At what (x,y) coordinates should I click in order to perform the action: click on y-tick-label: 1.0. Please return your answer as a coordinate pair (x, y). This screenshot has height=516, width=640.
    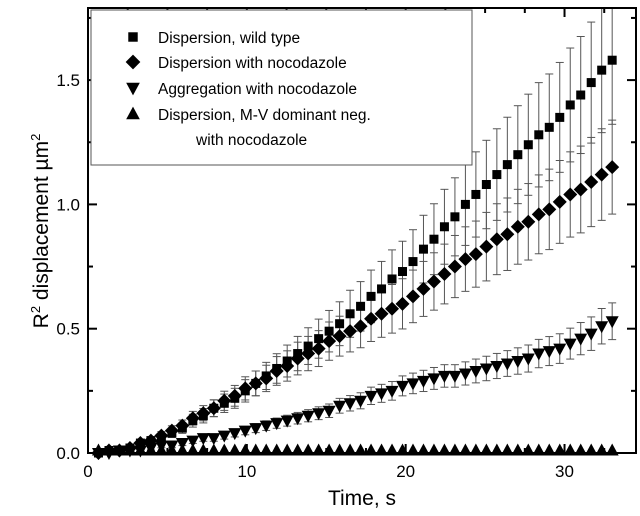
    Looking at the image, I should click on (68, 204).